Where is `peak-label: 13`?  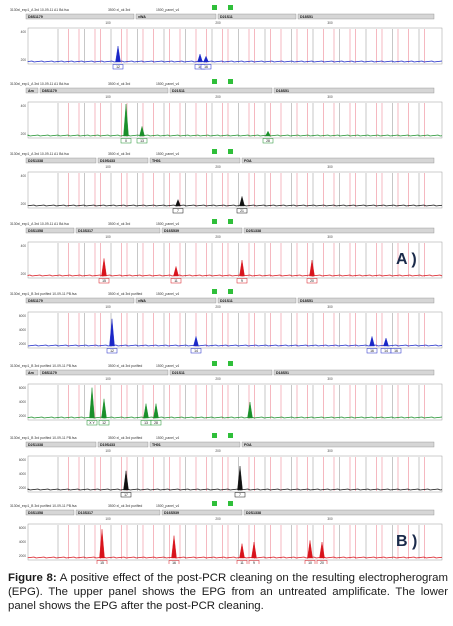
peak-label: 13 is located at coordinates (142, 141).